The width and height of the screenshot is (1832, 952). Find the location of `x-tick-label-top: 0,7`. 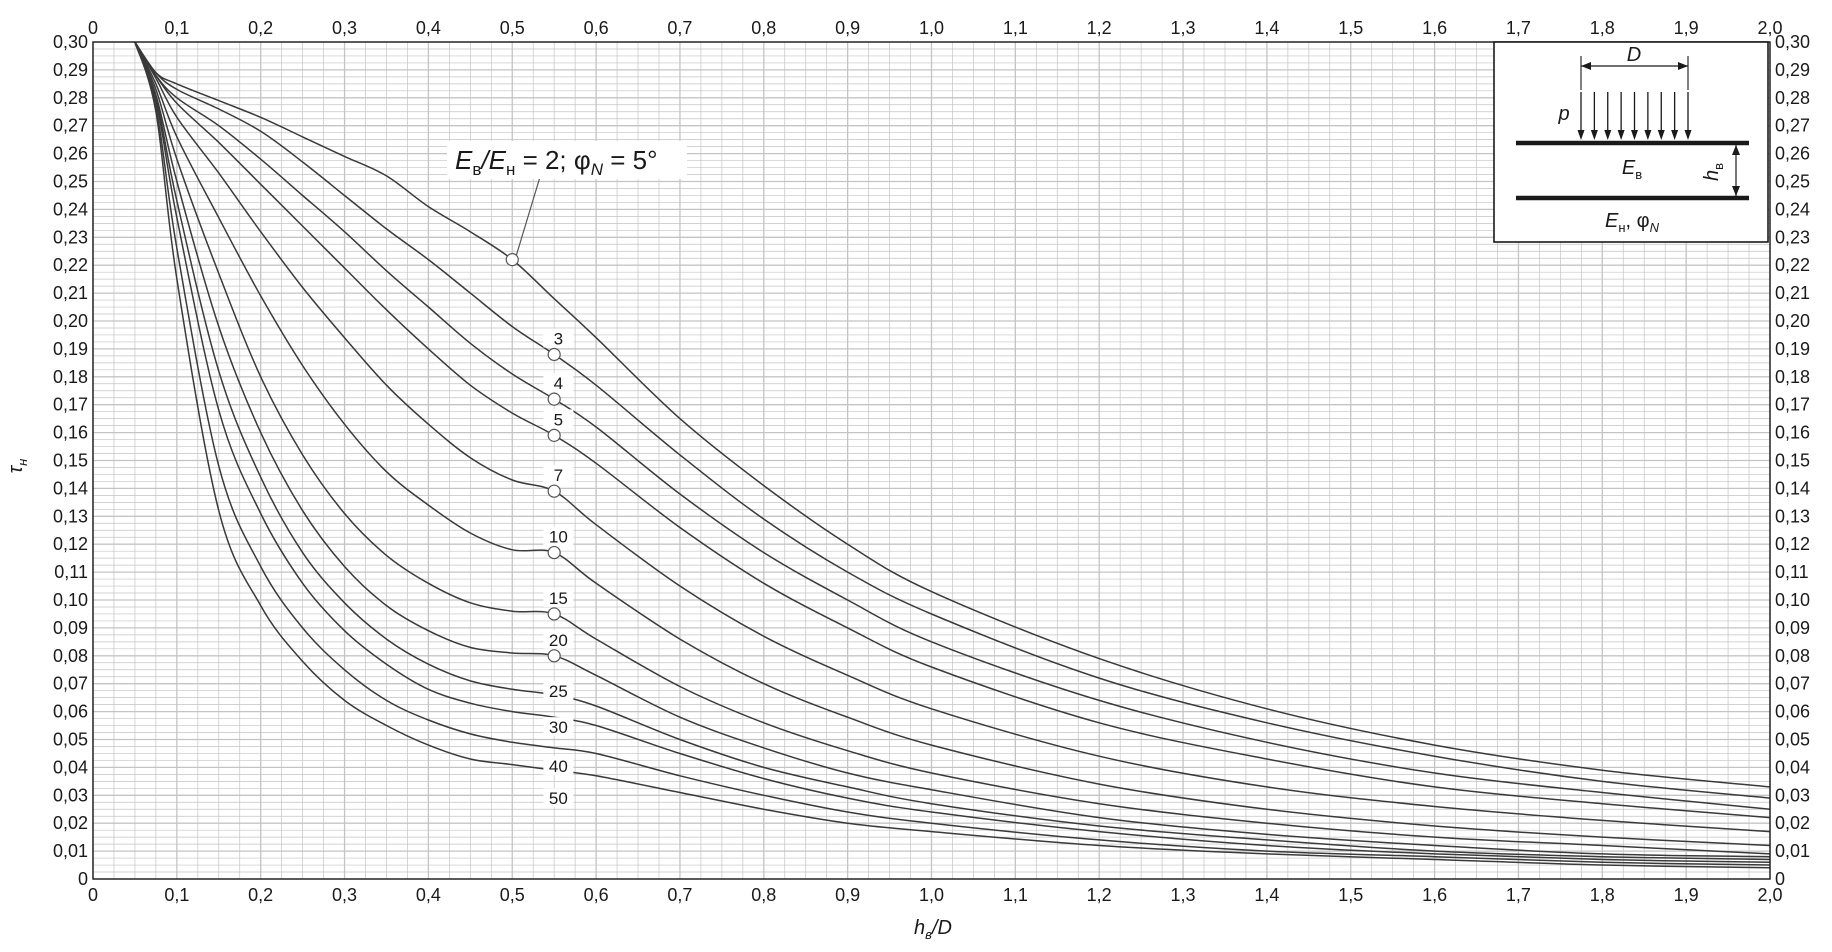

x-tick-label-top: 0,7 is located at coordinates (679, 28).